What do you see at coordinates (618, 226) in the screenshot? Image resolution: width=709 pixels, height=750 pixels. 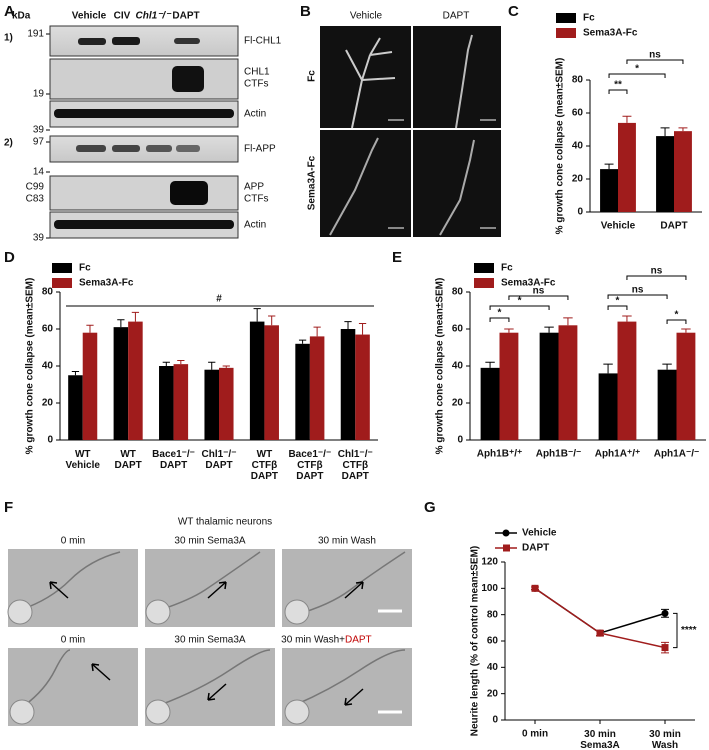 I see `x-tick-label: Vehicle` at bounding box center [618, 226].